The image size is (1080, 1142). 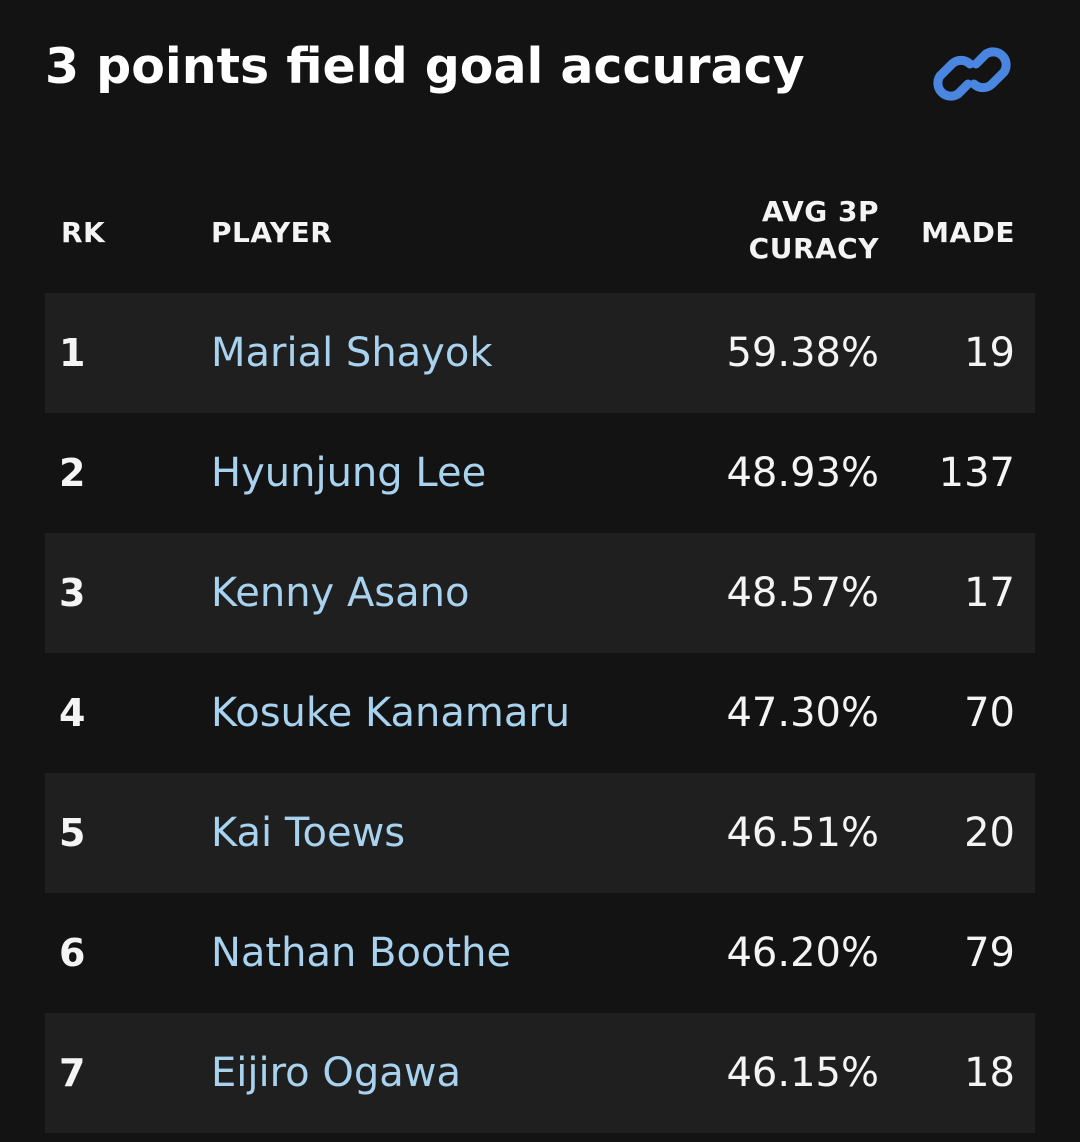 I want to click on made-cell: 137, so click(x=976, y=473).